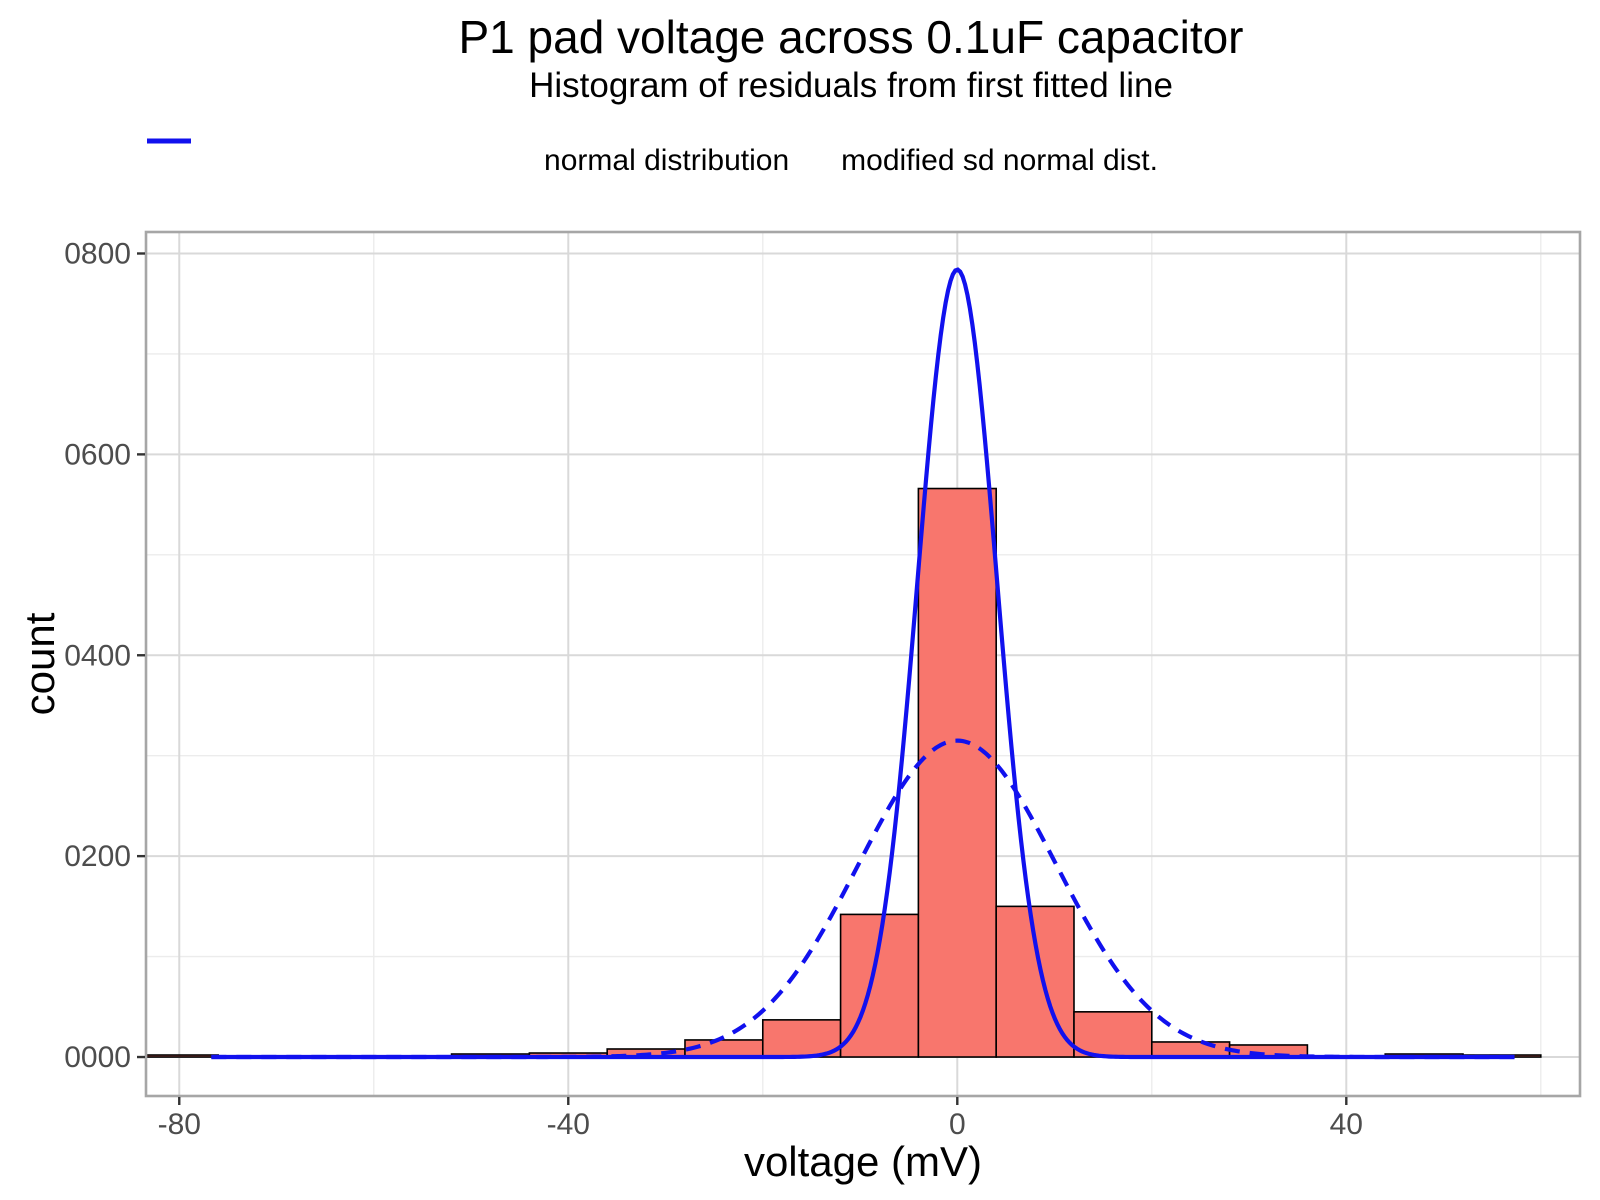 This screenshot has width=1600, height=1200. I want to click on y-tick-label: 0400, so click(97, 655).